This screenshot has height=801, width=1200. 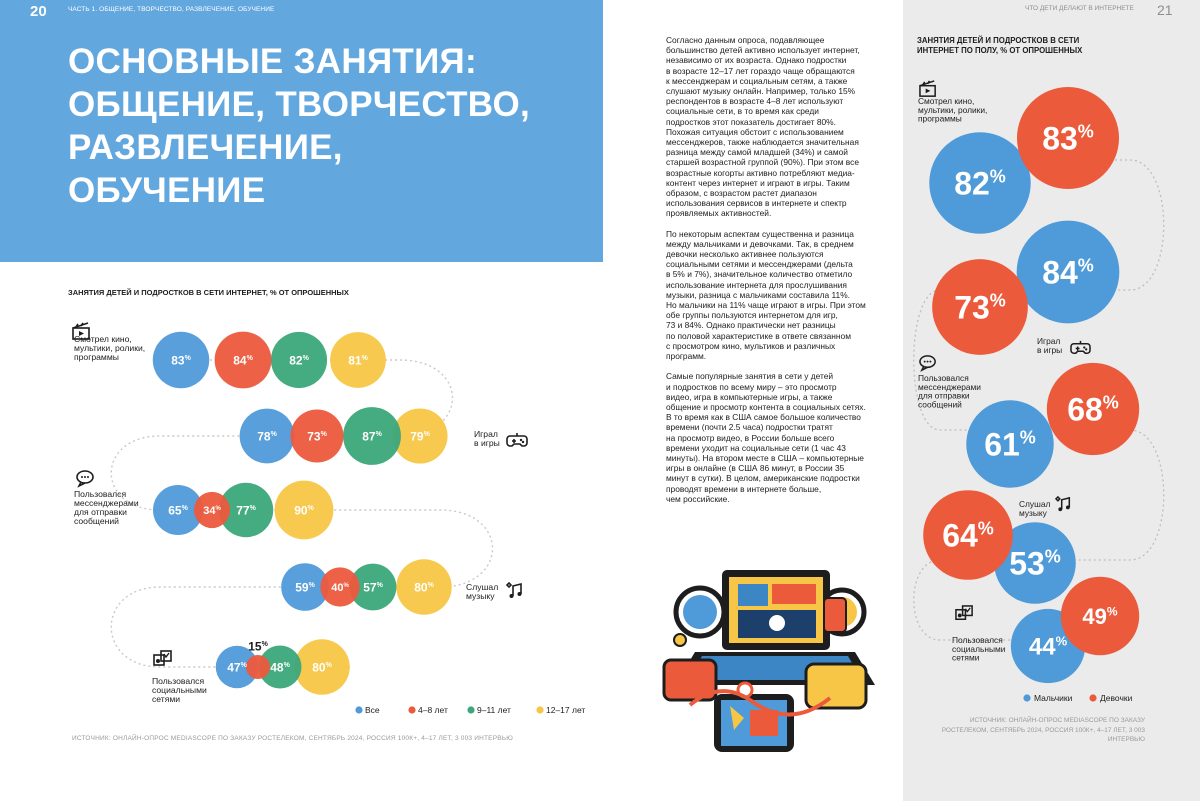 What do you see at coordinates (96, 521) in the screenshot?
I see `label-line: сообщений` at bounding box center [96, 521].